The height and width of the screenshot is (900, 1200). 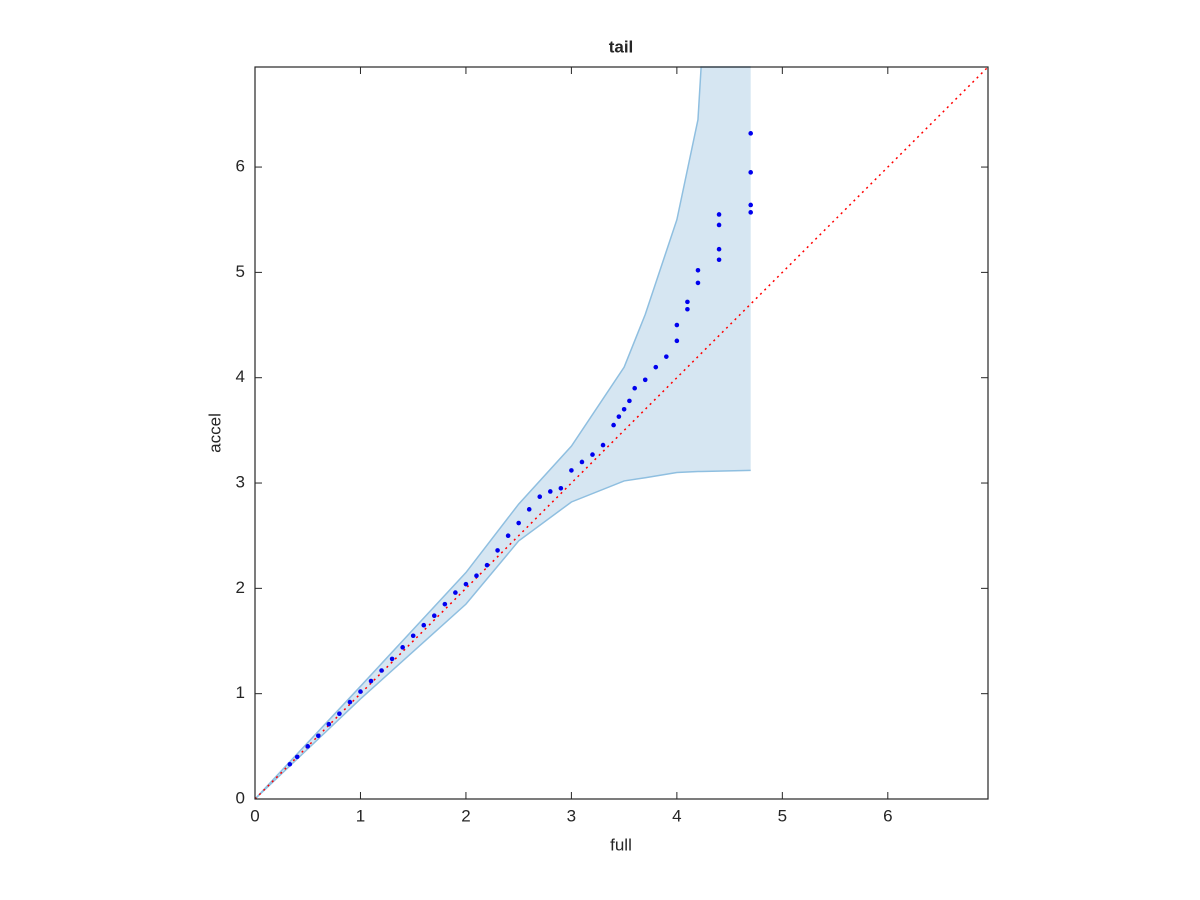 What do you see at coordinates (240, 692) in the screenshot?
I see `y-tick-label: 1` at bounding box center [240, 692].